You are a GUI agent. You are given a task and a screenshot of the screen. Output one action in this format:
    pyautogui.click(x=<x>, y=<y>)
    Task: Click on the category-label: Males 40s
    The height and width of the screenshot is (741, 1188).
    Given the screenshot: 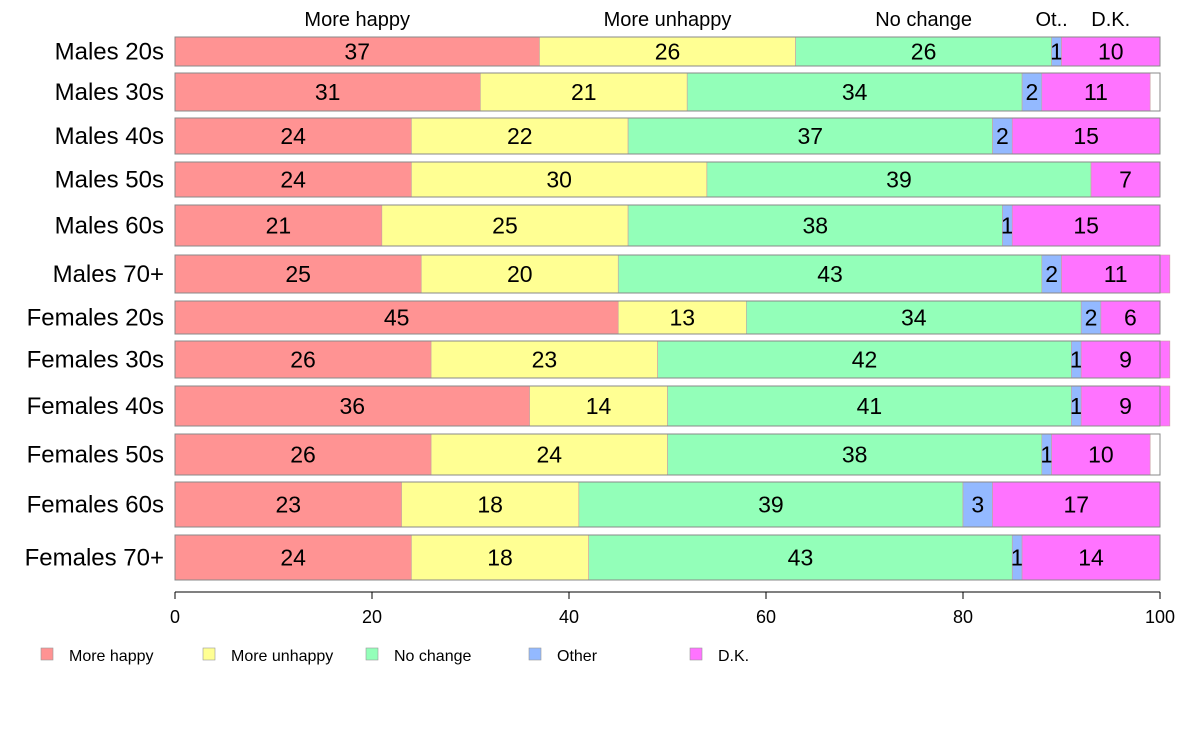 What is the action you would take?
    pyautogui.click(x=109, y=136)
    